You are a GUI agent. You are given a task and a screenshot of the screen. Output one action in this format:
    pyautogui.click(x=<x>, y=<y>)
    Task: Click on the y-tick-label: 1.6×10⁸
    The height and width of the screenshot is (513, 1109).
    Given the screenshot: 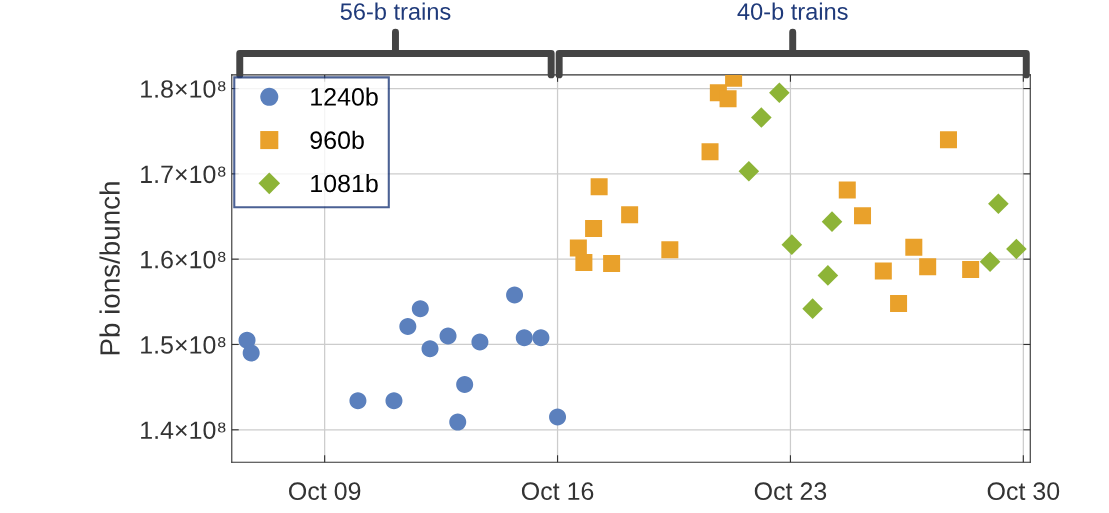 What is the action you would take?
    pyautogui.click(x=183, y=259)
    